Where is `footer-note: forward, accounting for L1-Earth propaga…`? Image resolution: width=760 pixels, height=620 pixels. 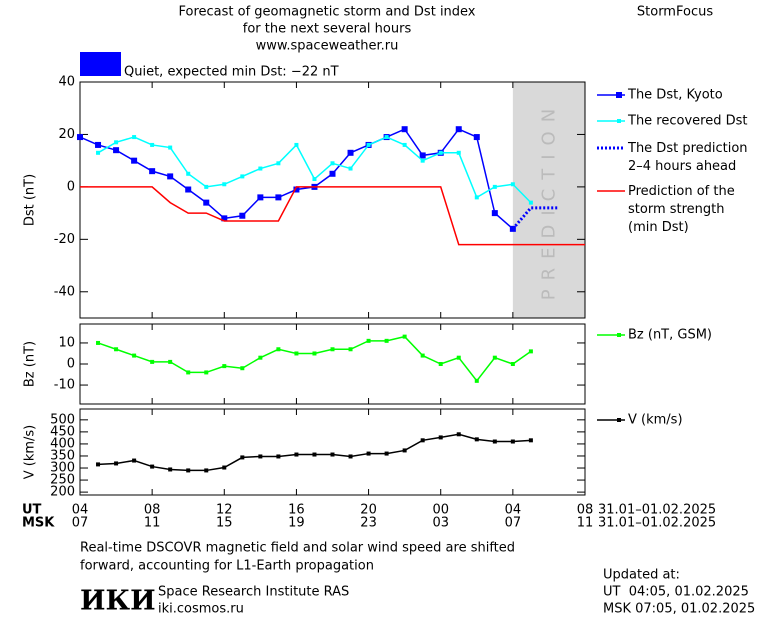 footer-note: forward, accounting for L1-Earth propaga… is located at coordinates (227, 566).